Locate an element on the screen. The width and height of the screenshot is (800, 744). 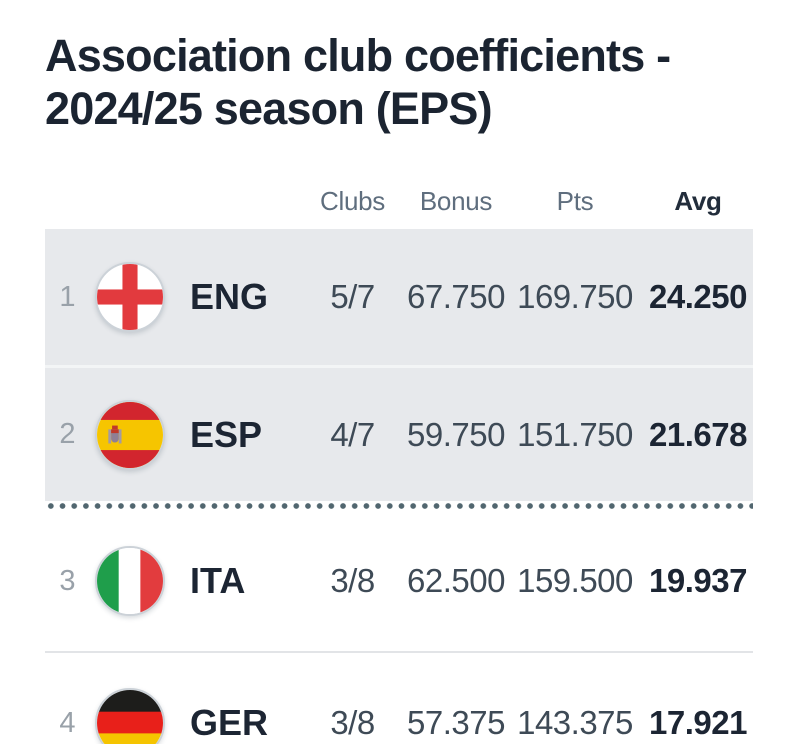
association-code: ESP is located at coordinates (226, 434).